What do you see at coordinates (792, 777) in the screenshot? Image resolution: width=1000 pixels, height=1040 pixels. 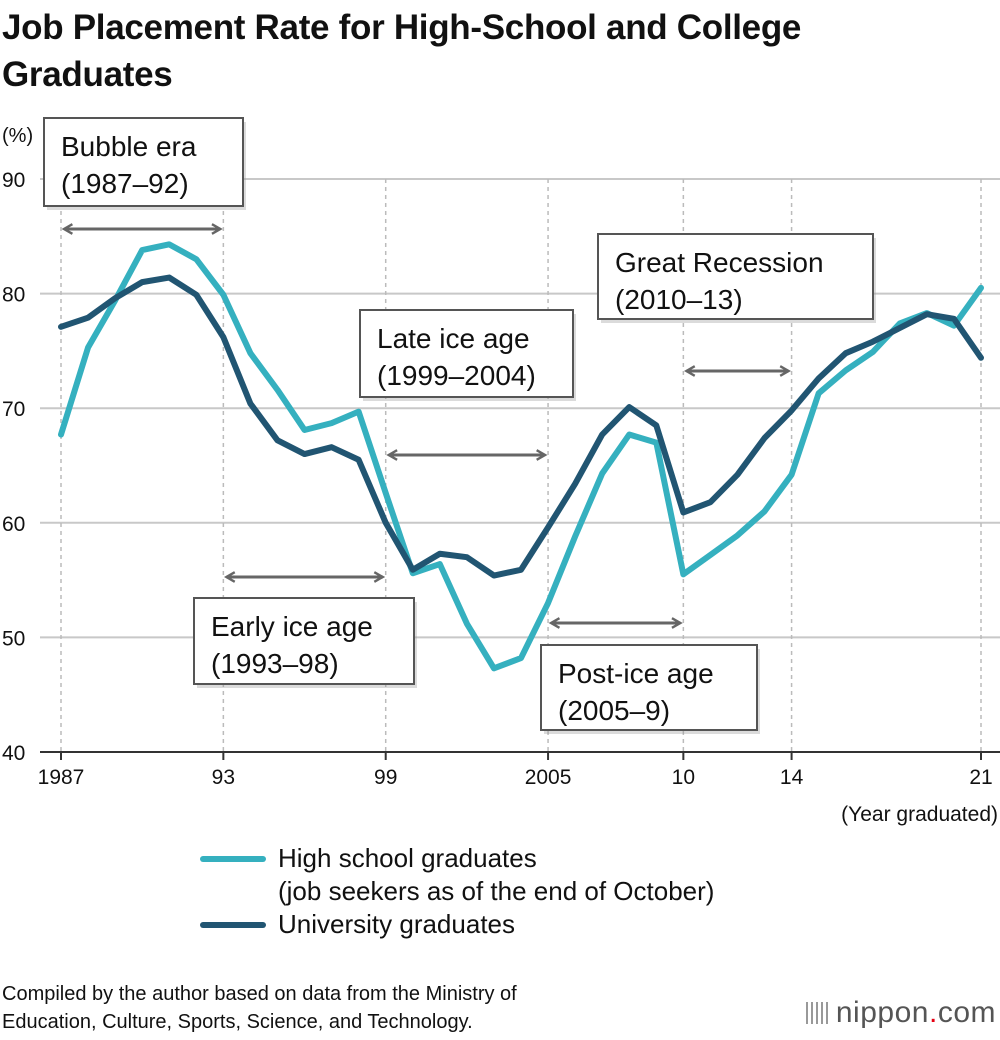 I see `x-tick-label: 14` at bounding box center [792, 777].